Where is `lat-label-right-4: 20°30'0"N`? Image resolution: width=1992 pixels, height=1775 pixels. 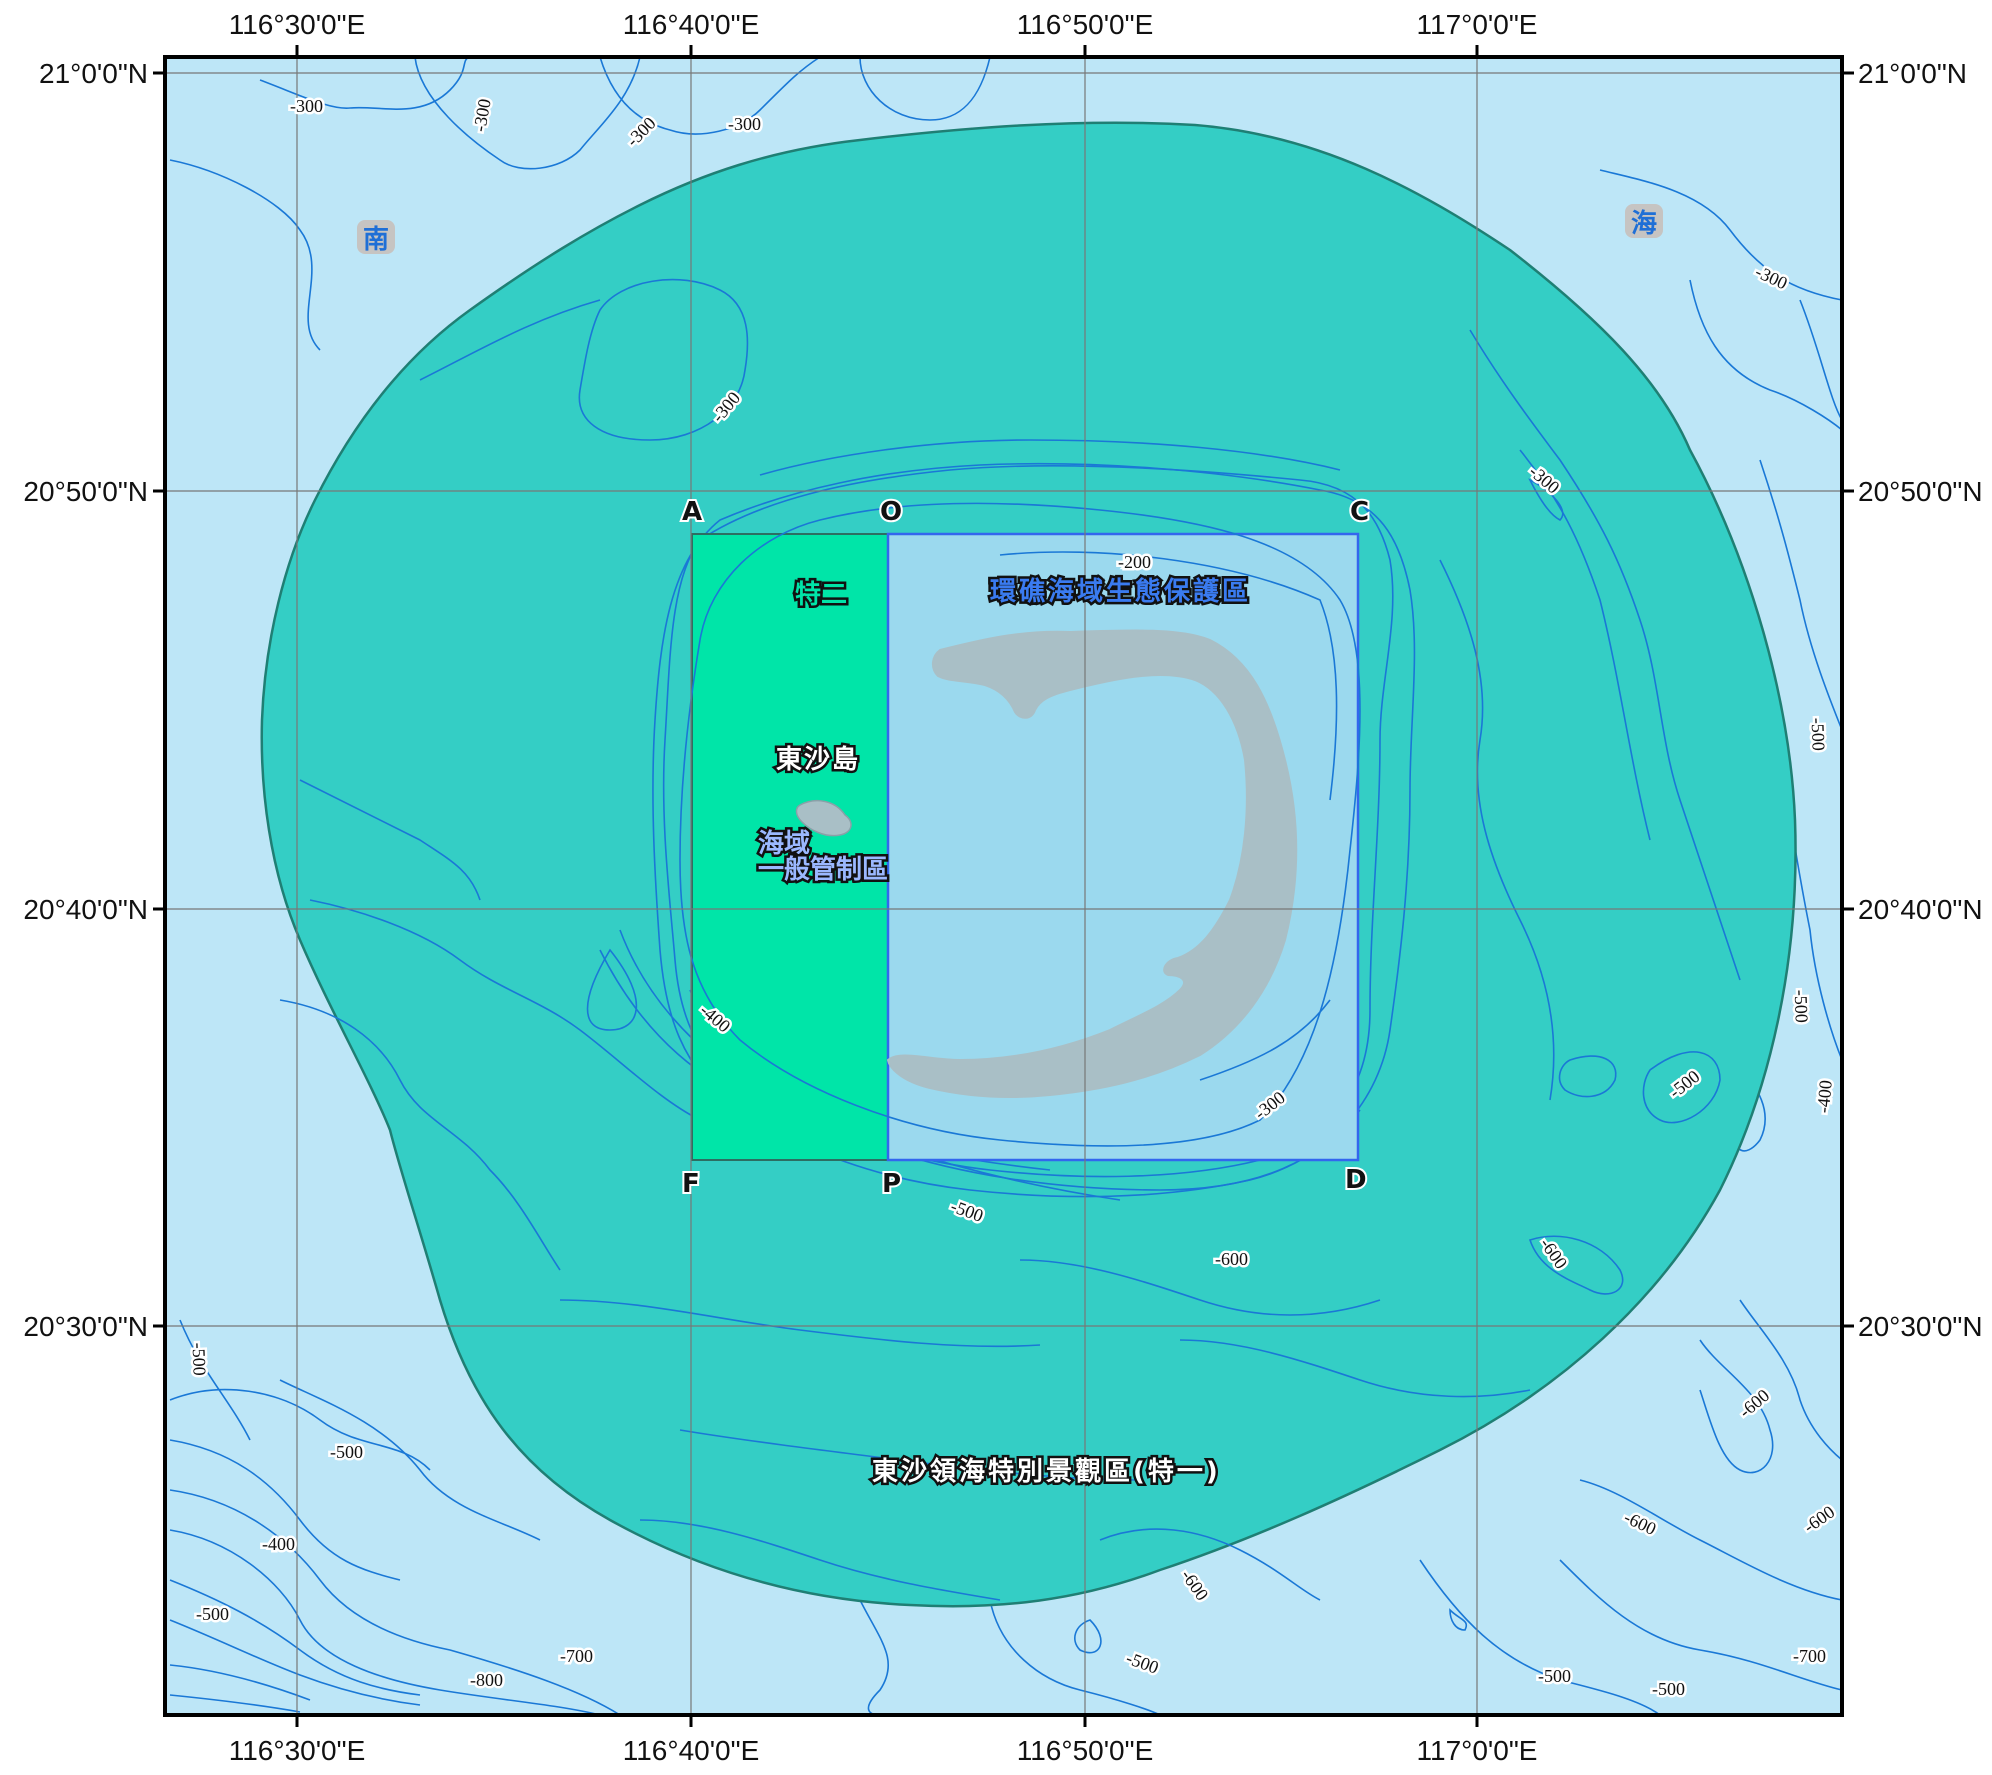 lat-label-right-4: 20°30'0"N is located at coordinates (1920, 1326).